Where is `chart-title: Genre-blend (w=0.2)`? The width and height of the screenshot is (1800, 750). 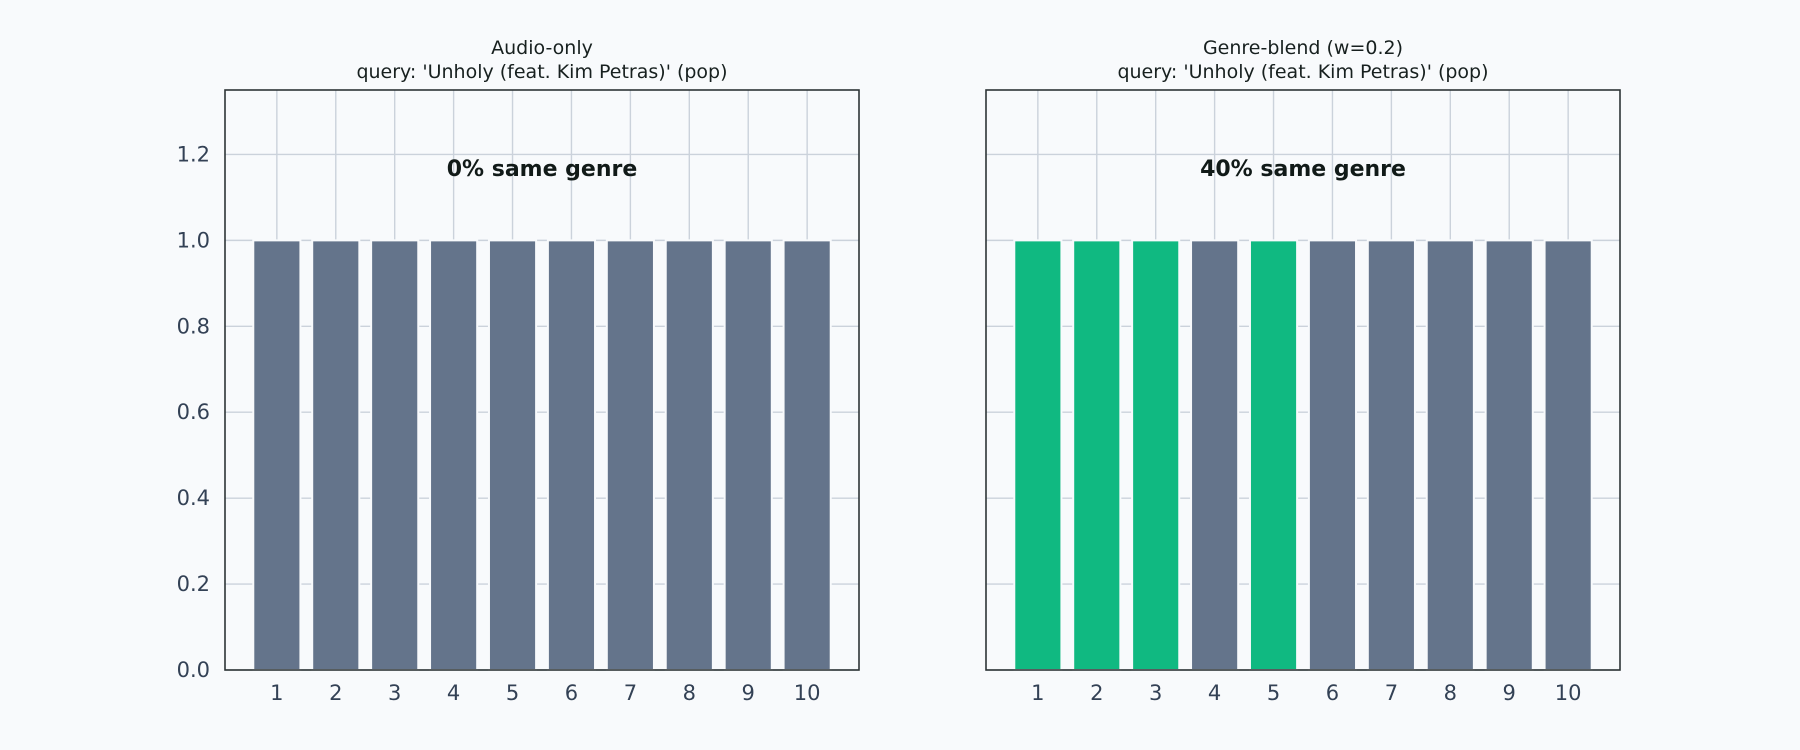
chart-title: Genre-blend (w=0.2) is located at coordinates (1303, 48).